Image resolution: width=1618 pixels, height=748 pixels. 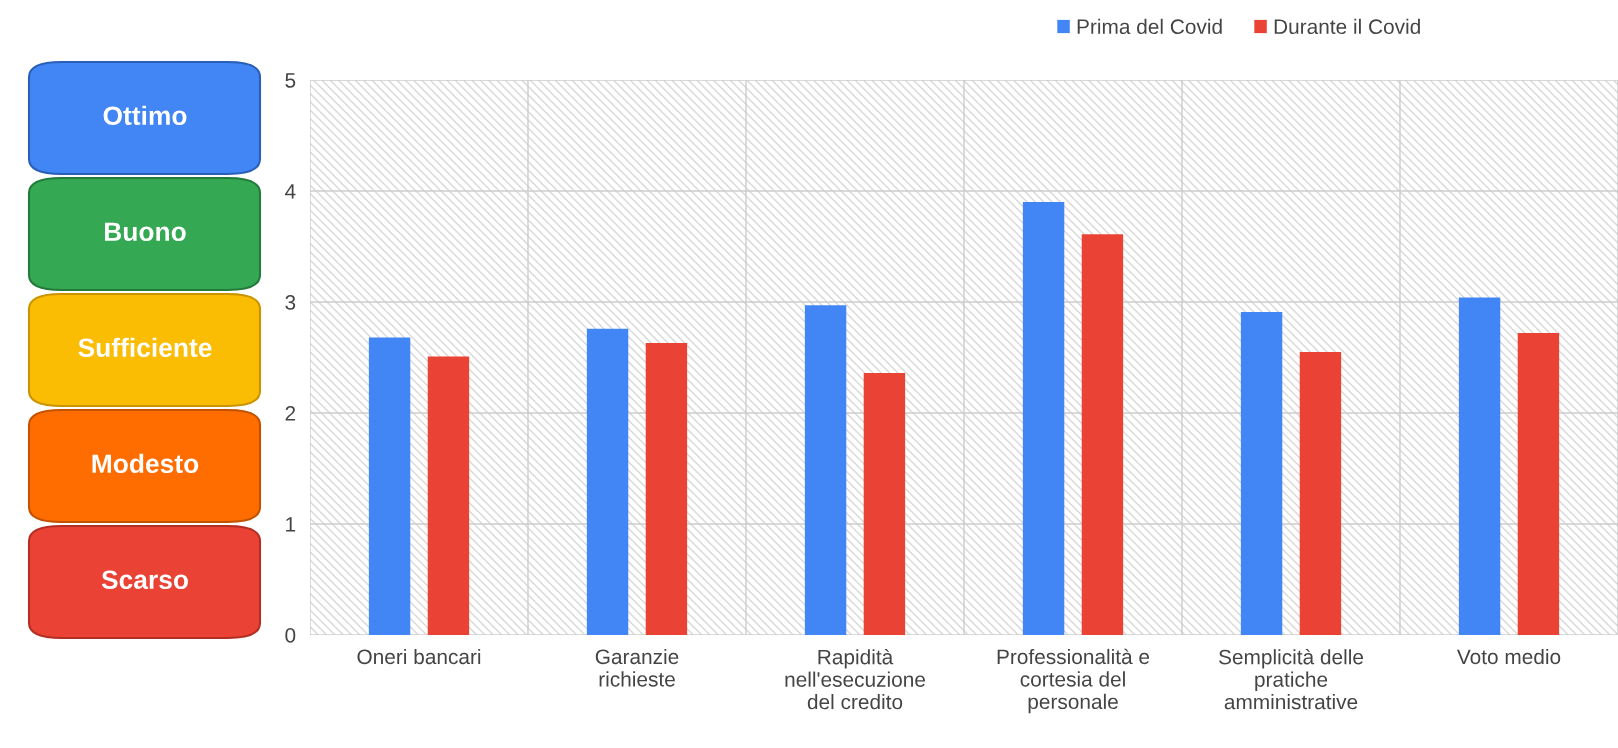 What do you see at coordinates (1073, 681) in the screenshot?
I see `x-tick-label: Professionalità e cortesia del personale` at bounding box center [1073, 681].